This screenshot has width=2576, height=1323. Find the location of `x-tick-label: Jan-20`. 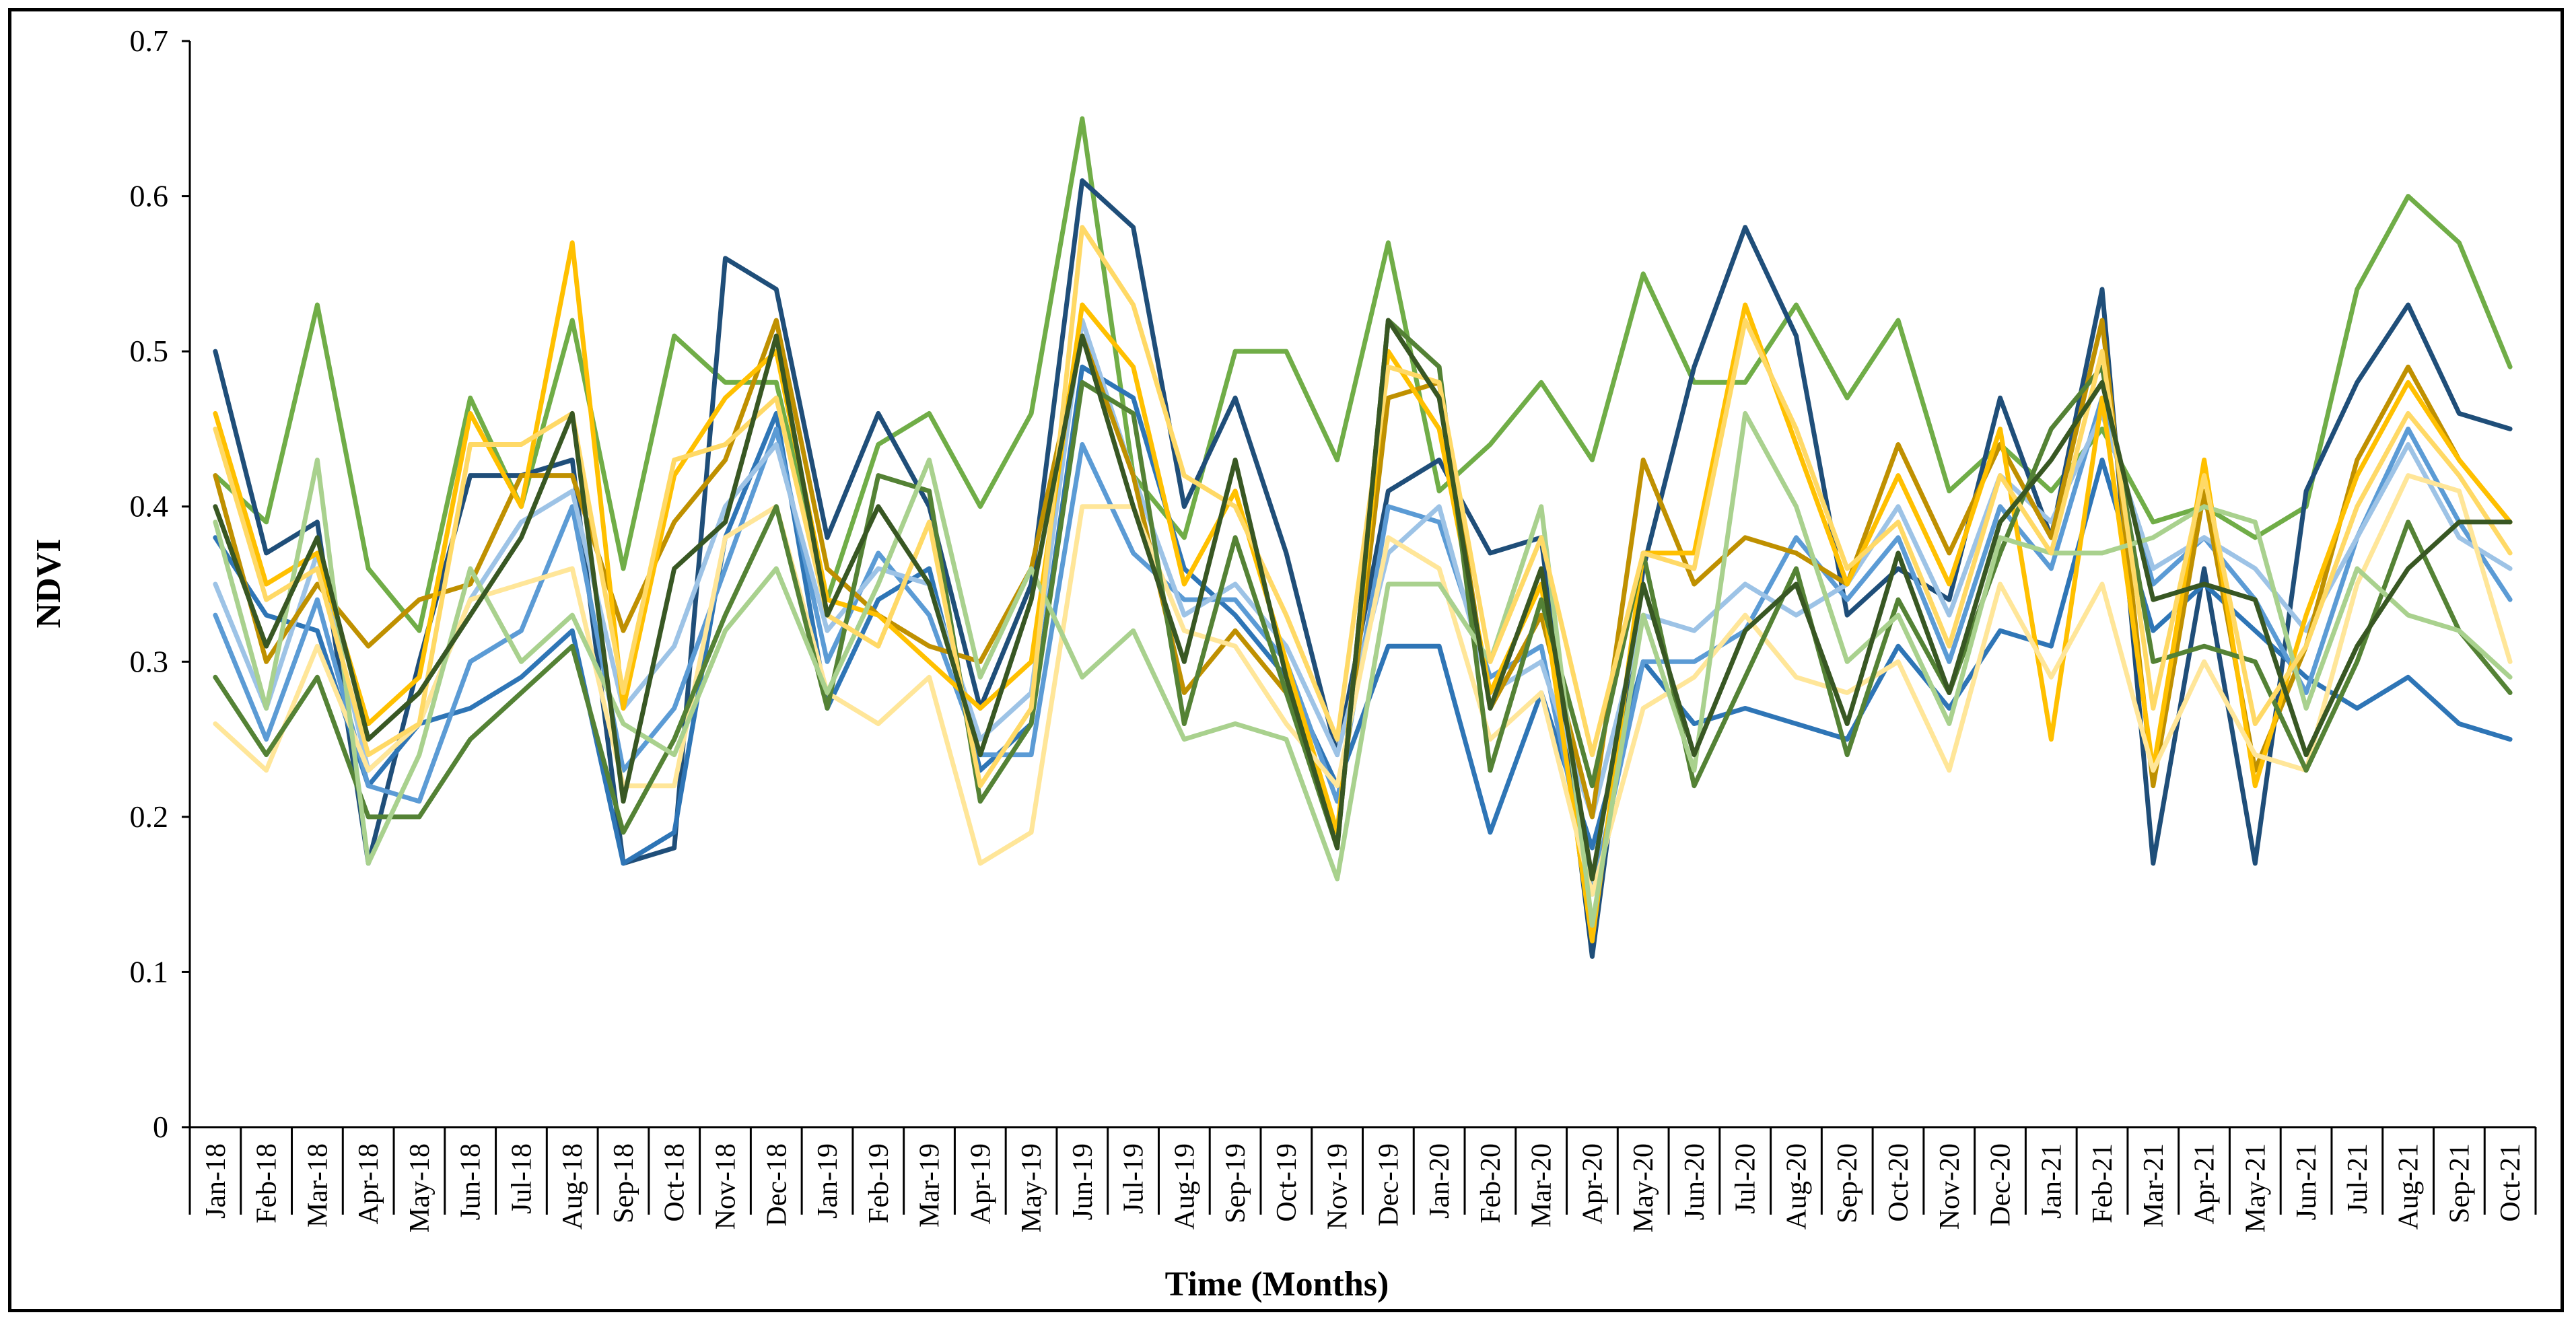

x-tick-label: Jan-20 is located at coordinates (1439, 1181).